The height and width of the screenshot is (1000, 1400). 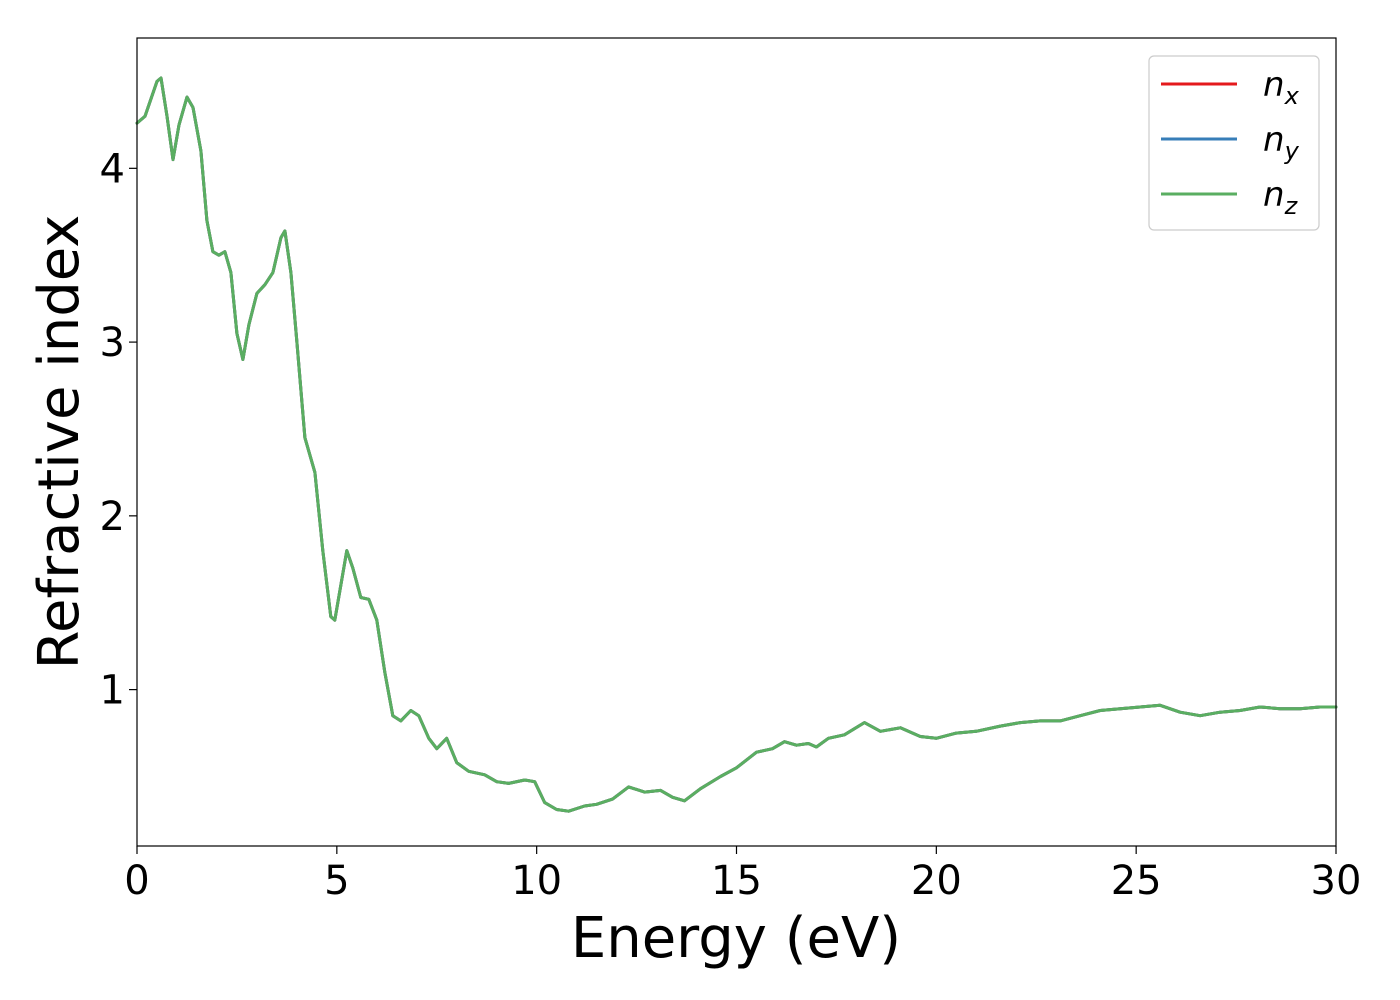 I want to click on x-tick-label: 0, so click(x=136, y=881).